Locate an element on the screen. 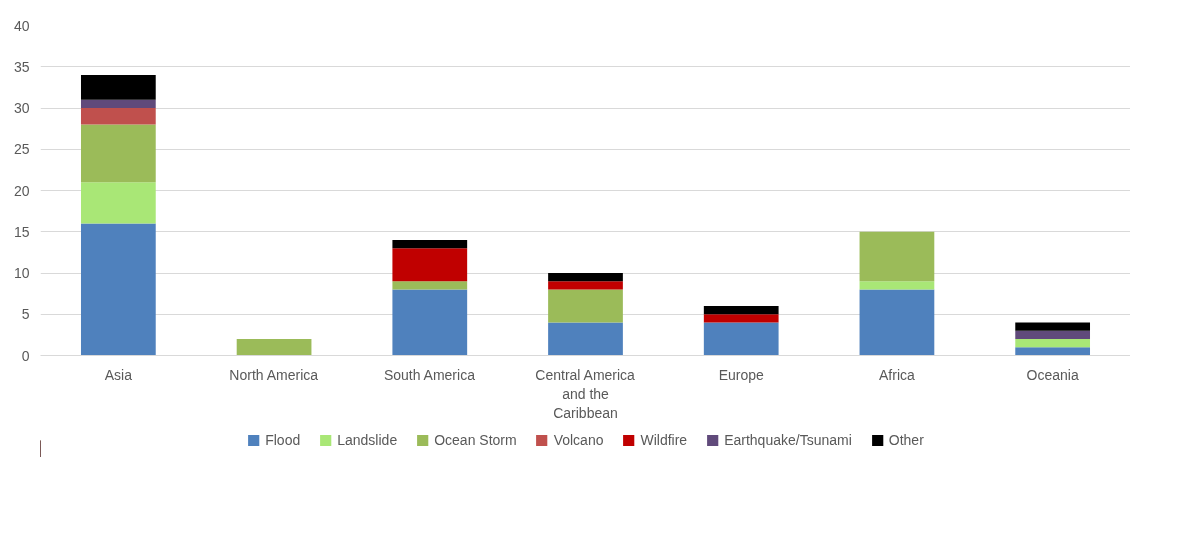  legend-label: Volcano is located at coordinates (578, 440).